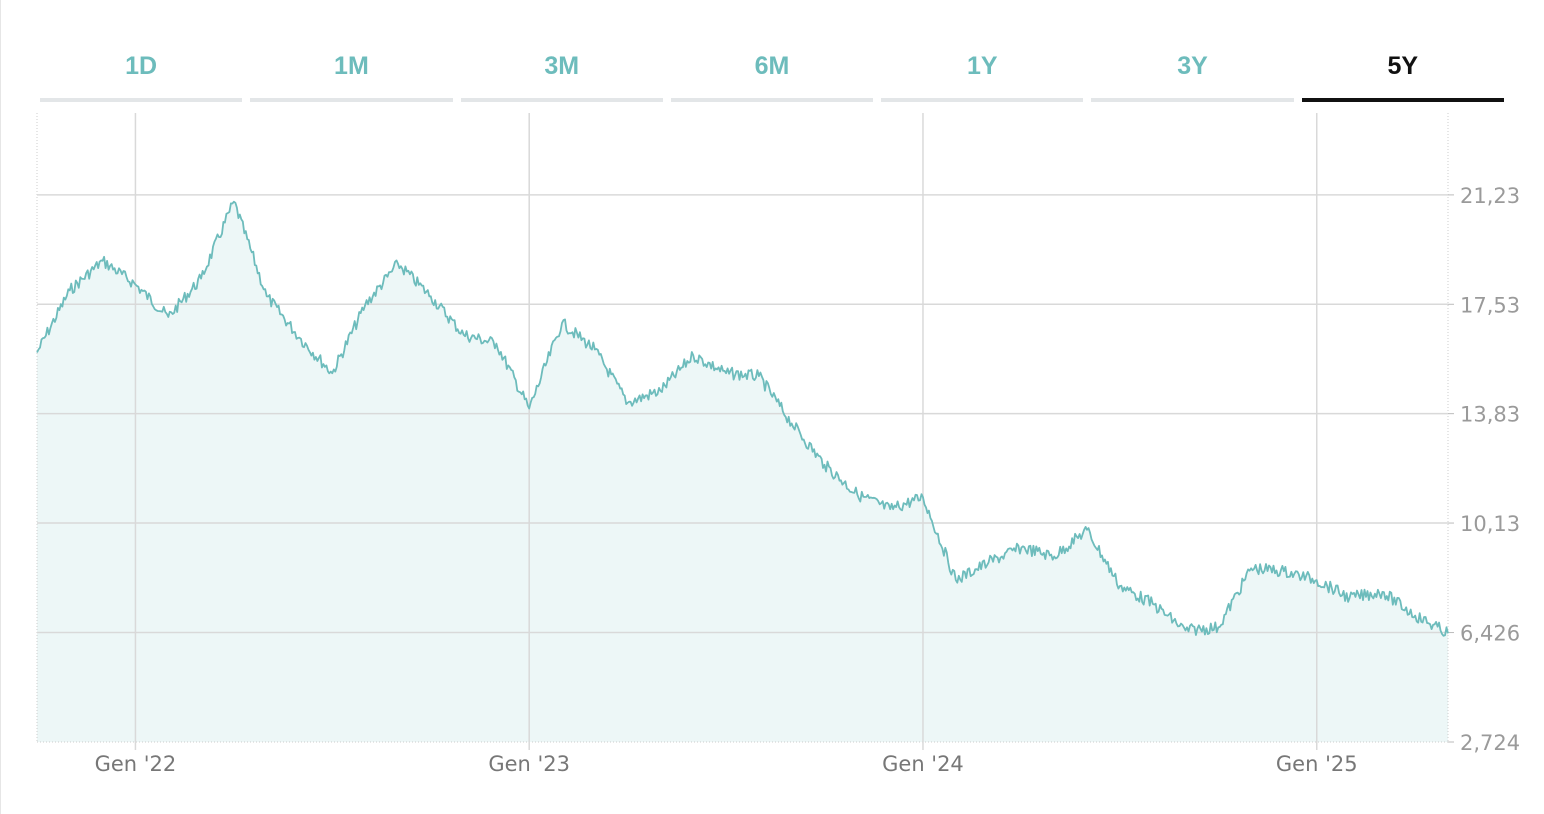 This screenshot has width=1544, height=814. I want to click on y-tick-label: 17,53, so click(1490, 305).